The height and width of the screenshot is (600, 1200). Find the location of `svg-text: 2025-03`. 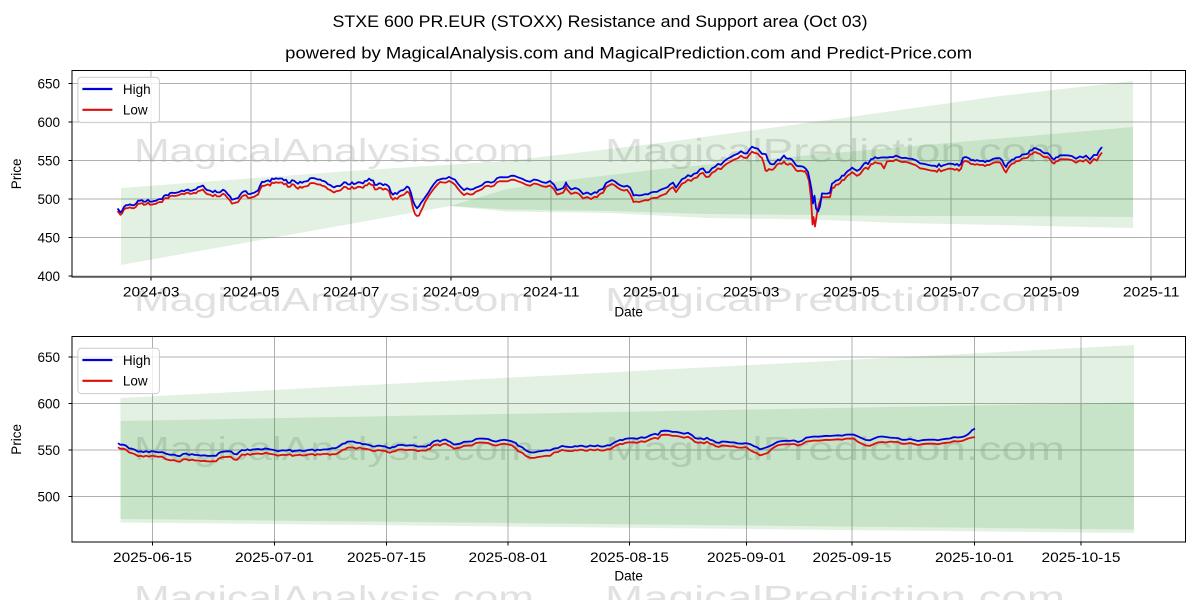

svg-text: 2025-03 is located at coordinates (751, 292).